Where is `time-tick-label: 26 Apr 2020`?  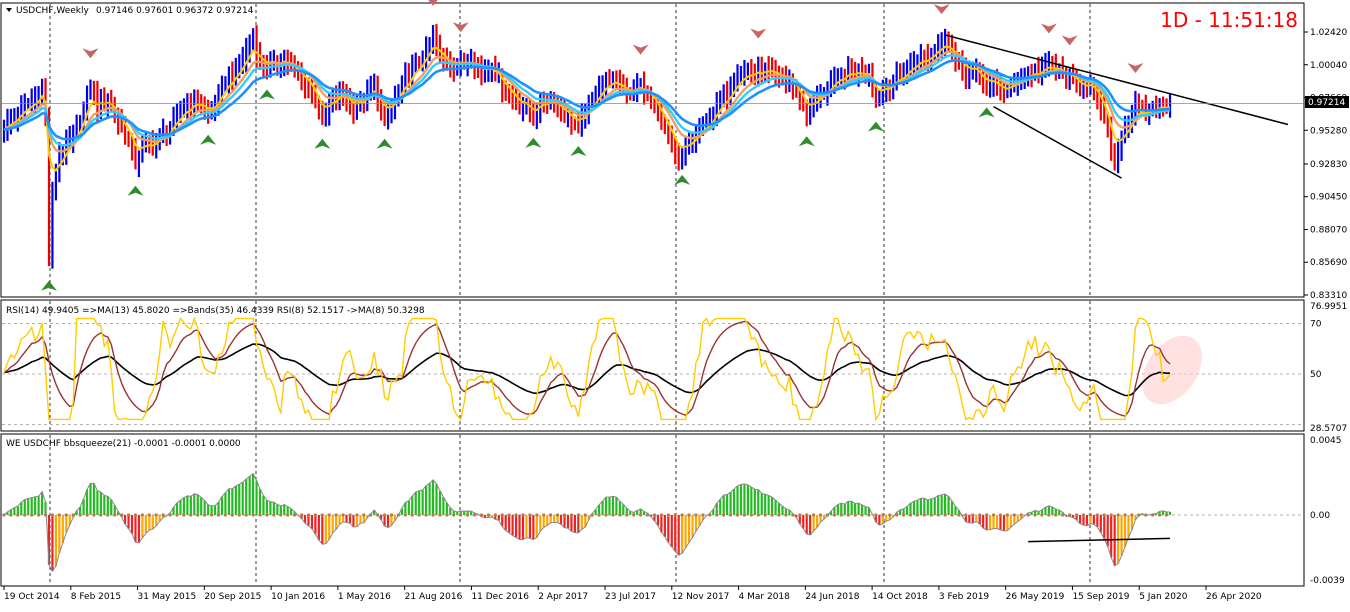
time-tick-label: 26 Apr 2020 is located at coordinates (1234, 597).